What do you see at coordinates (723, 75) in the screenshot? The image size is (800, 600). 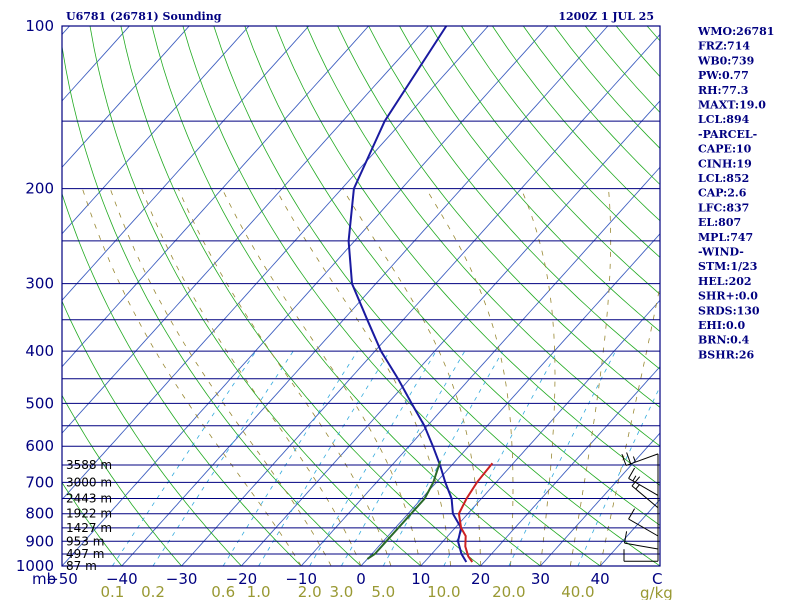 I see `index-item: PW:0.77` at bounding box center [723, 75].